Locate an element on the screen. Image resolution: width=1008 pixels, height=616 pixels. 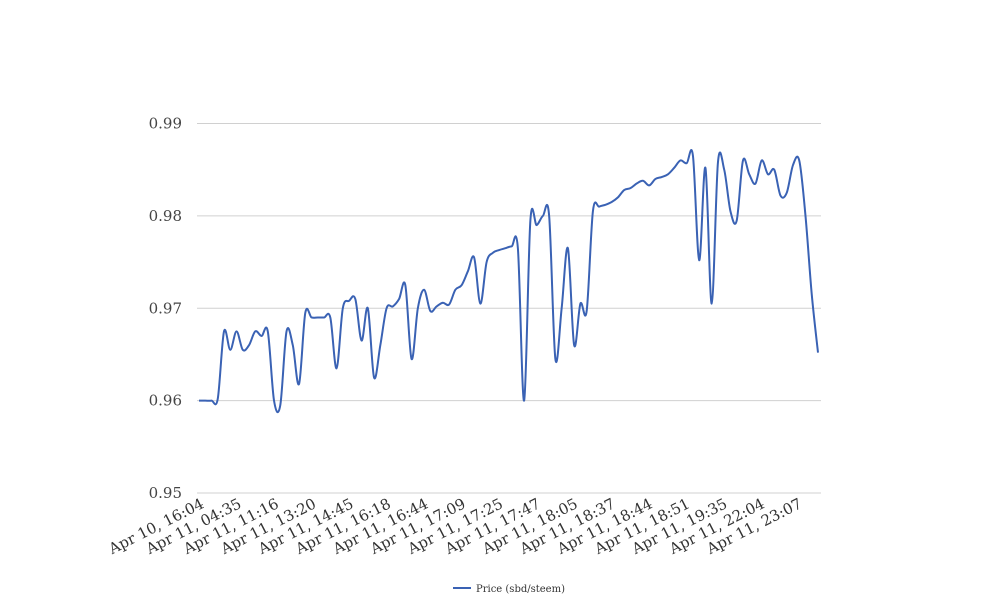
y-tick-label: 0.97 is located at coordinates (165, 308).